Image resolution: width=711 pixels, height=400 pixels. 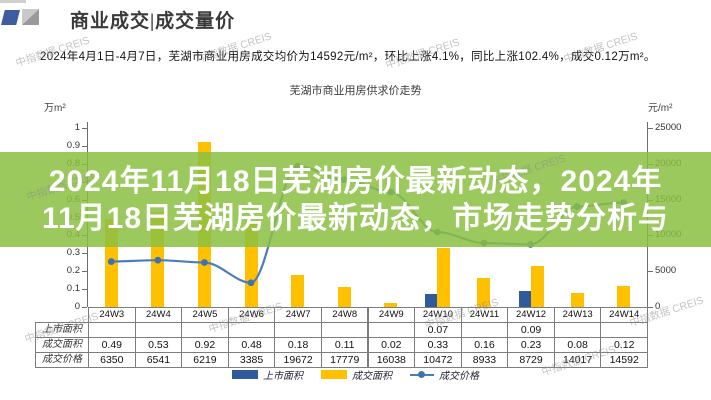 What do you see at coordinates (372, 376) in the screenshot?
I see `legend-label: 成交面积` at bounding box center [372, 376].